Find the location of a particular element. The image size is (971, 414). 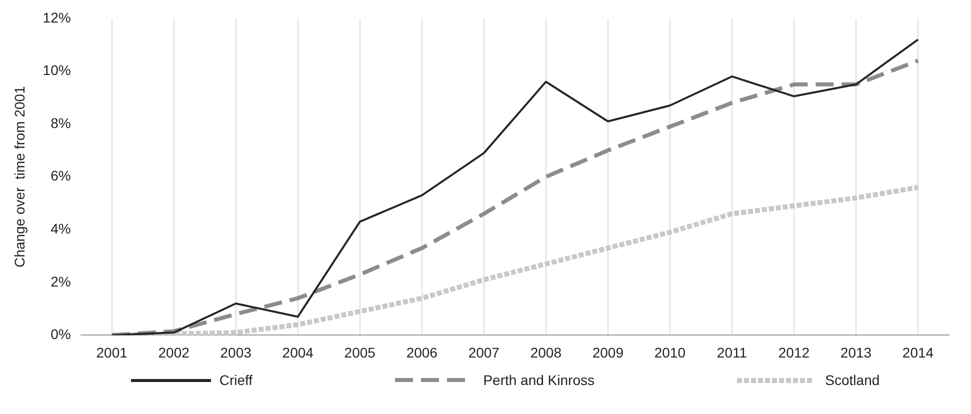

y-tick-label: 10% is located at coordinates (56, 70).